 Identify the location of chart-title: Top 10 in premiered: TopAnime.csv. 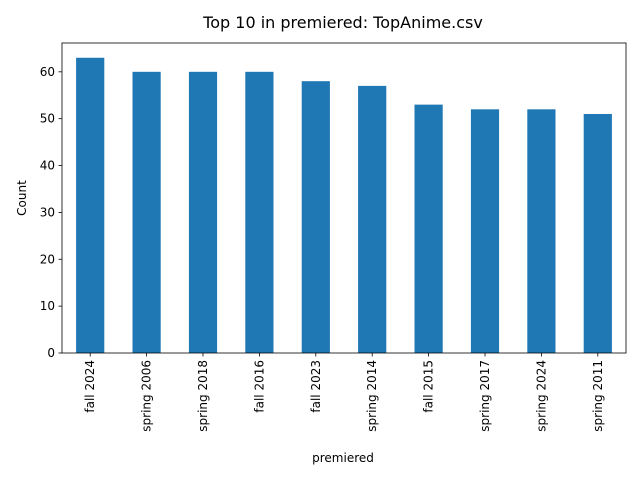
(342, 22).